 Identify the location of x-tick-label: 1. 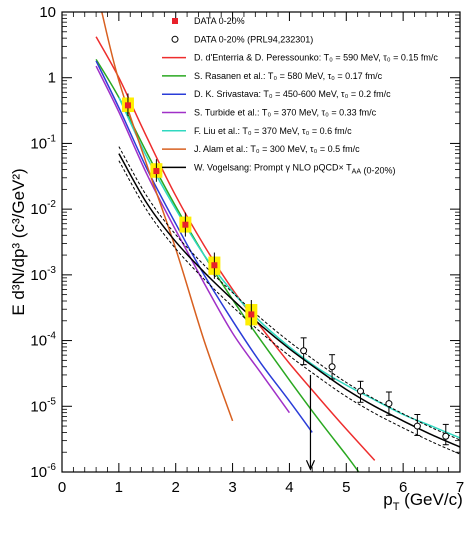
(119, 487).